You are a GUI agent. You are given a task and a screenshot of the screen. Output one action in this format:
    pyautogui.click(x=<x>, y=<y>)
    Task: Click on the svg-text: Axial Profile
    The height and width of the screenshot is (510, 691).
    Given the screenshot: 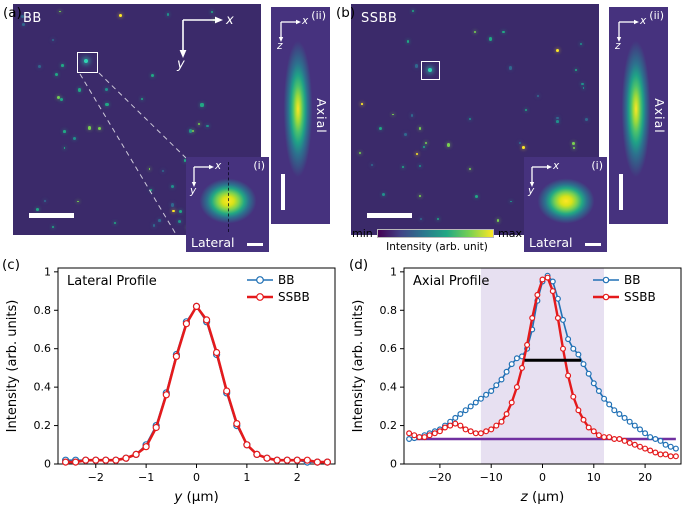 What is the action you would take?
    pyautogui.click(x=451, y=281)
    